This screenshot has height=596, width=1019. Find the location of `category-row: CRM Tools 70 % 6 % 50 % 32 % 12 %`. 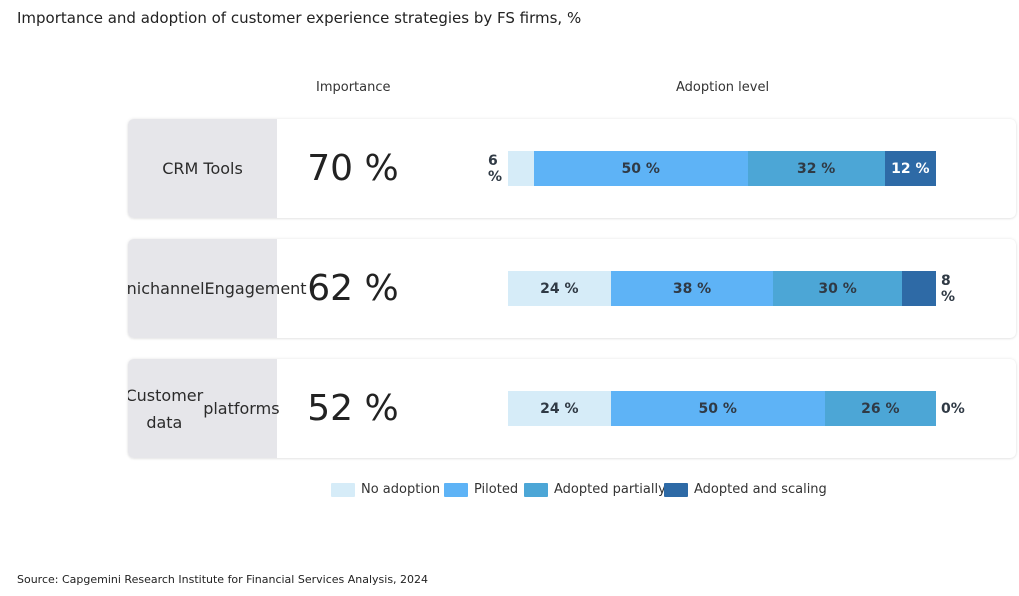

category-row: CRM Tools 70 % 6 % 50 % 32 % 12 % is located at coordinates (572, 168).